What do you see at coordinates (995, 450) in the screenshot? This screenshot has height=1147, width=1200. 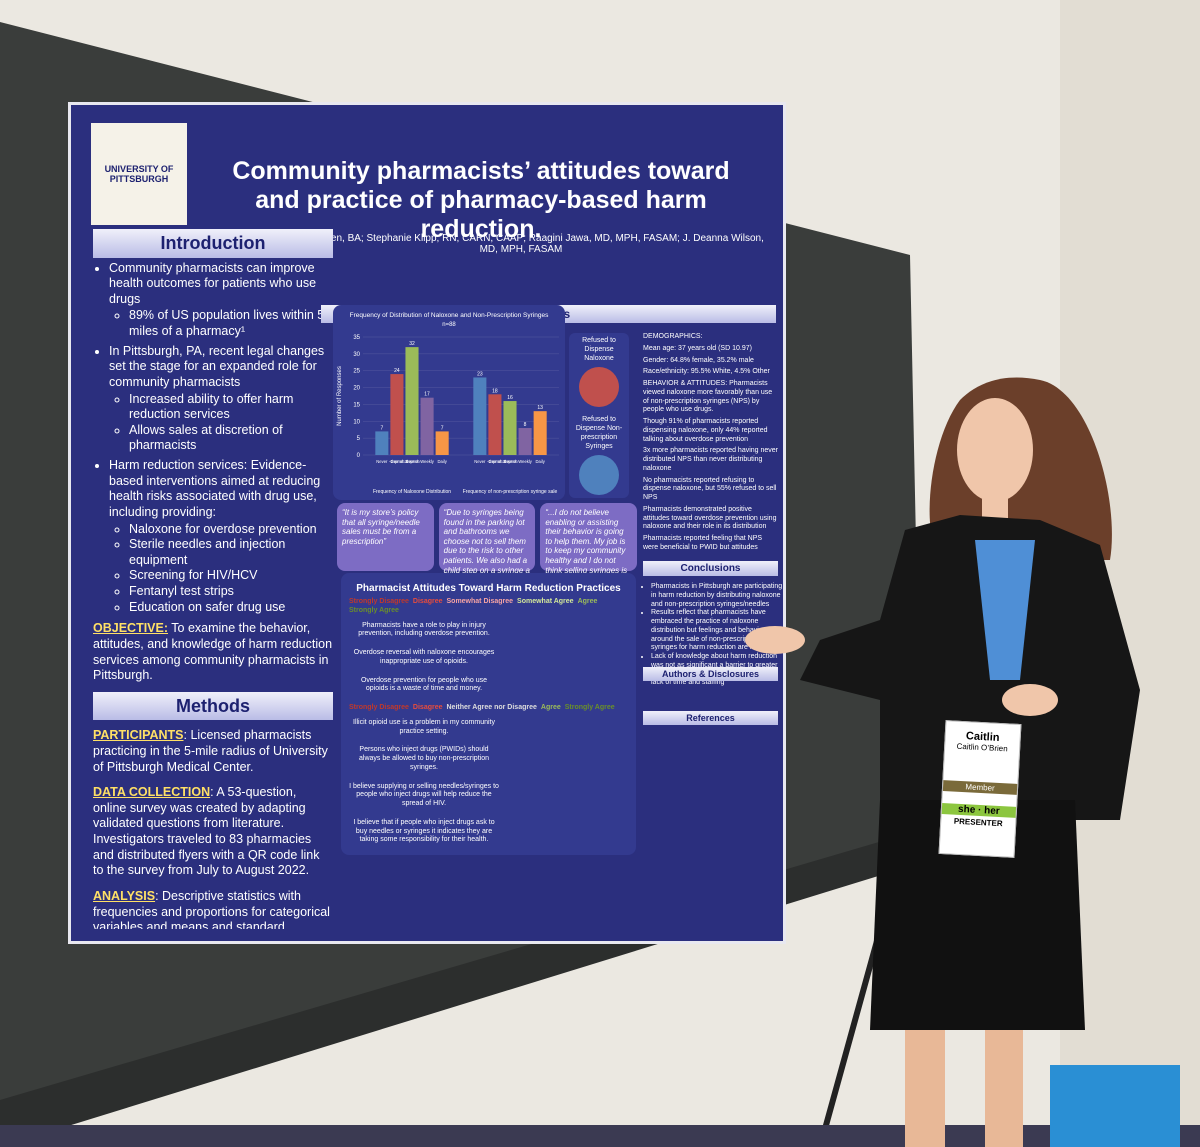 I see `face` at bounding box center [995, 450].